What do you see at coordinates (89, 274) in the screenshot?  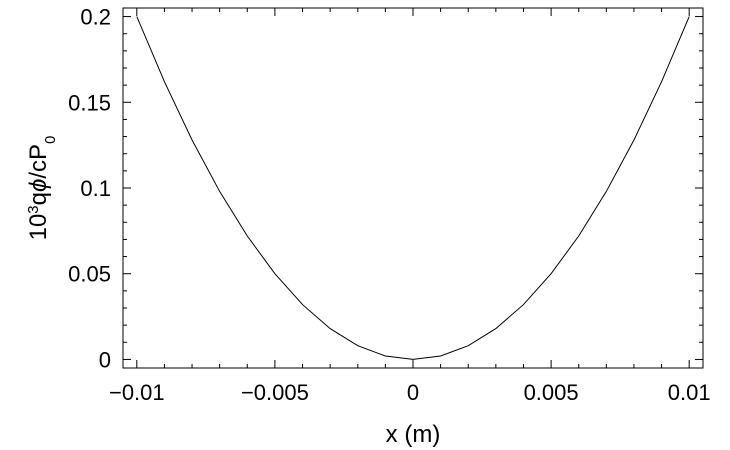 I see `y-tick-label: 0.05` at bounding box center [89, 274].